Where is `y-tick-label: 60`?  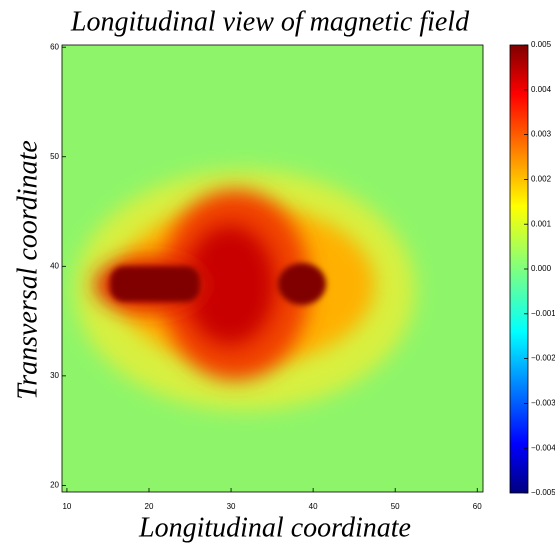
y-tick-label: 60 is located at coordinates (54, 46).